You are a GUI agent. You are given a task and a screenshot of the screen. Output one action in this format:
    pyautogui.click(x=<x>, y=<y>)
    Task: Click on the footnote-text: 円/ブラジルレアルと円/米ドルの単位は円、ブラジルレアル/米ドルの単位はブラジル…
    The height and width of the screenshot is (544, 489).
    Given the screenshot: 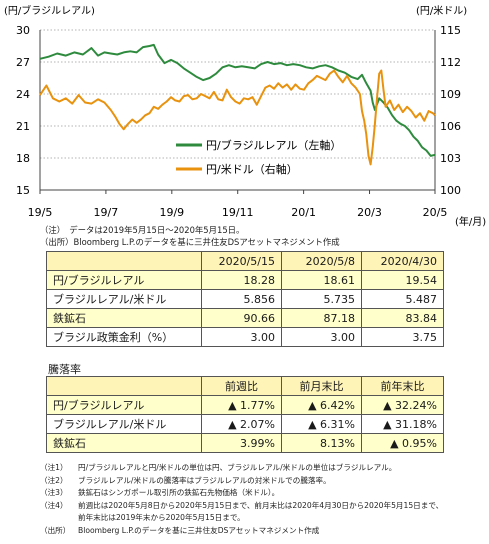 What is the action you would take?
    pyautogui.click(x=237, y=467)
    